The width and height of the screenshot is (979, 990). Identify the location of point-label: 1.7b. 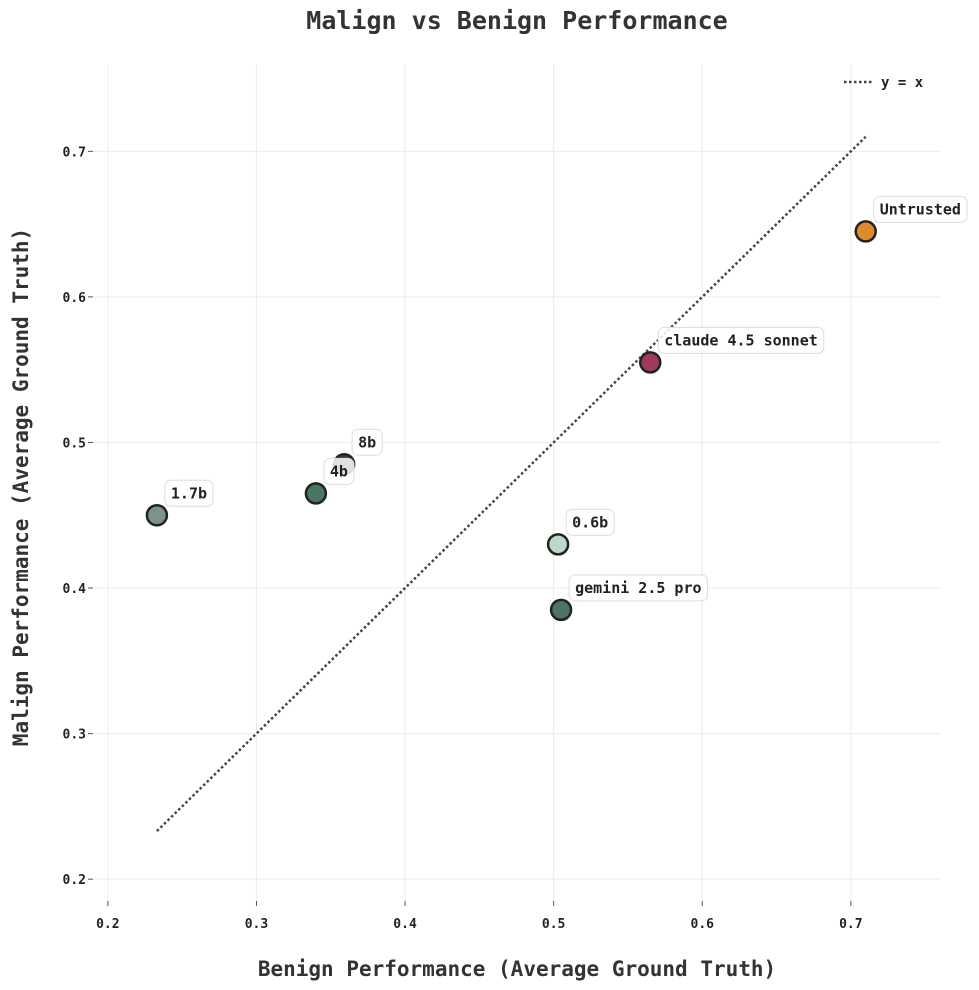
(189, 493).